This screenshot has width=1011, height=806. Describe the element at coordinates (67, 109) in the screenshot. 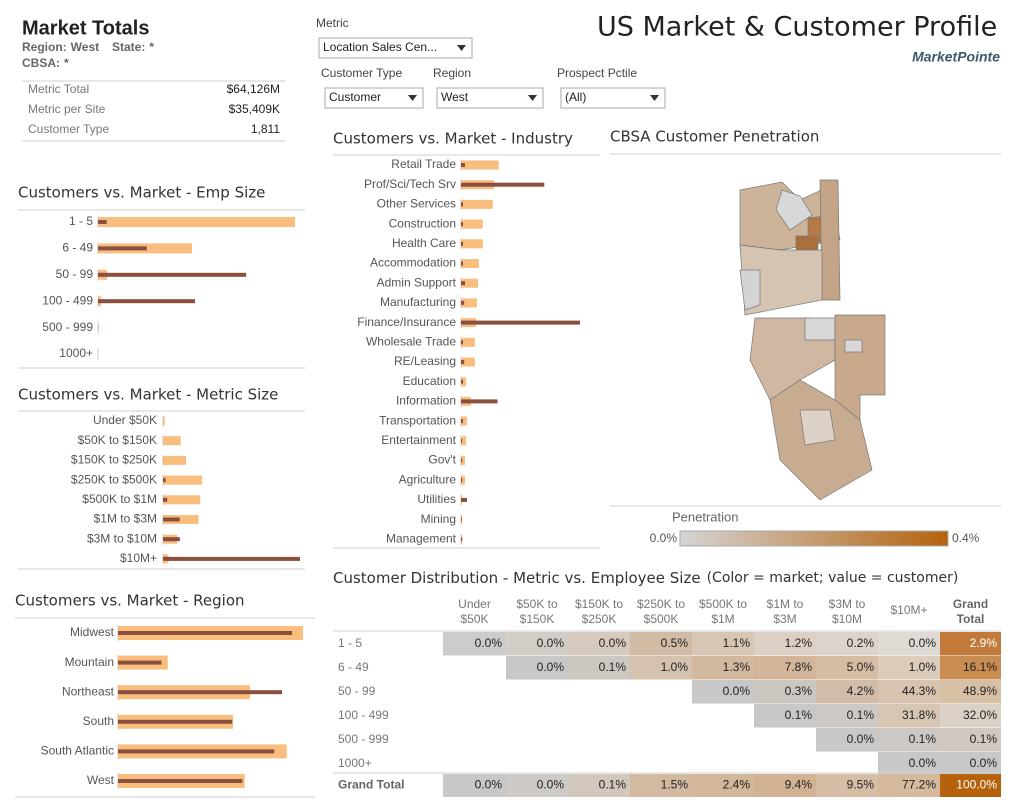

I see `total-label: Metric per Site` at that location.